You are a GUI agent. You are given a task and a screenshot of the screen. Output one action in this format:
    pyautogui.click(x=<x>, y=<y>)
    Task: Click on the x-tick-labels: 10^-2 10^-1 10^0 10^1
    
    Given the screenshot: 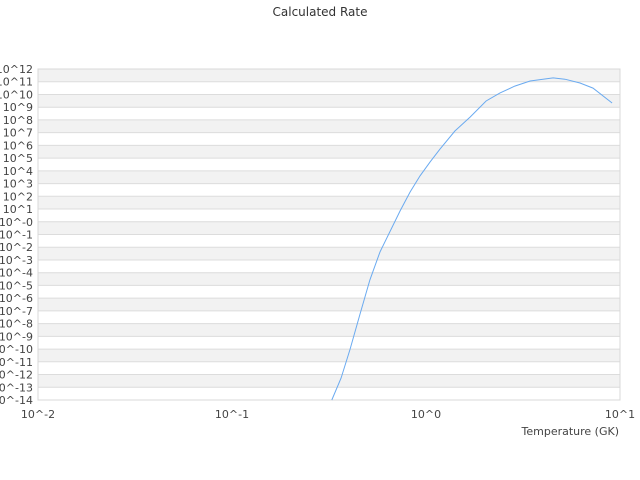 What is the action you would take?
    pyautogui.click(x=328, y=414)
    